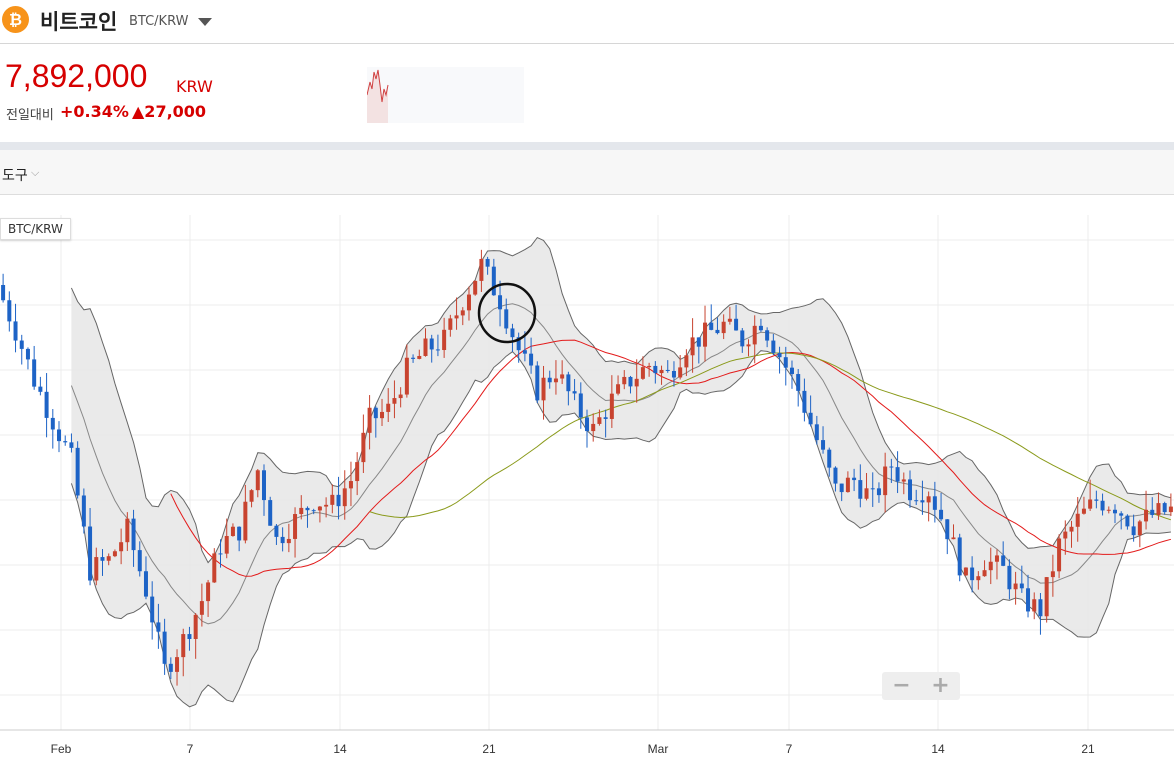 The image size is (1174, 769). What do you see at coordinates (658, 749) in the screenshot?
I see `x-tick-label: Mar` at bounding box center [658, 749].